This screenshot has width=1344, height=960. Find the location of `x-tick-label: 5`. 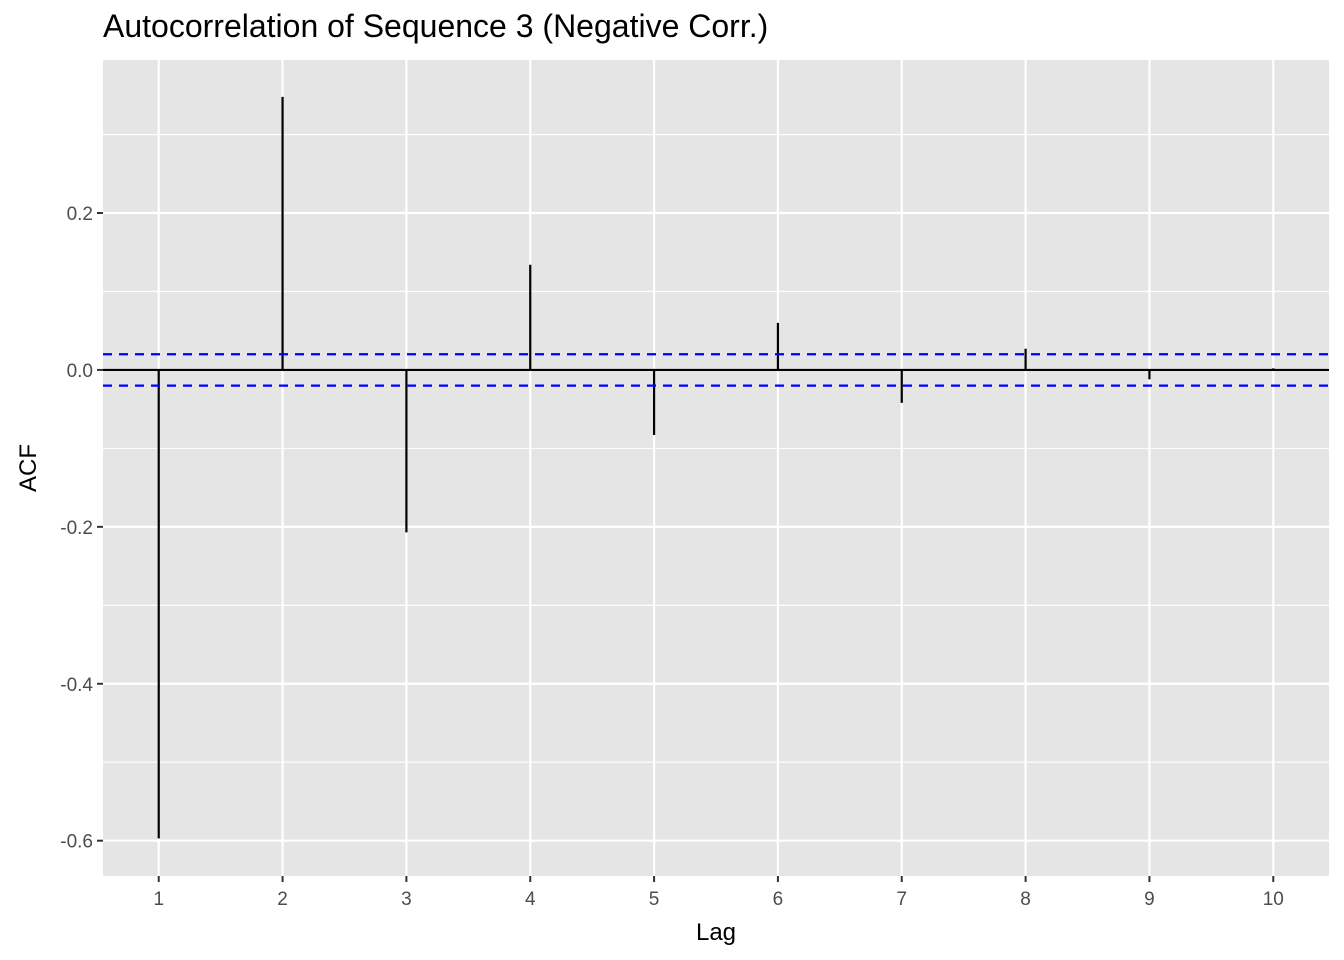

x-tick-label: 5 is located at coordinates (654, 899).